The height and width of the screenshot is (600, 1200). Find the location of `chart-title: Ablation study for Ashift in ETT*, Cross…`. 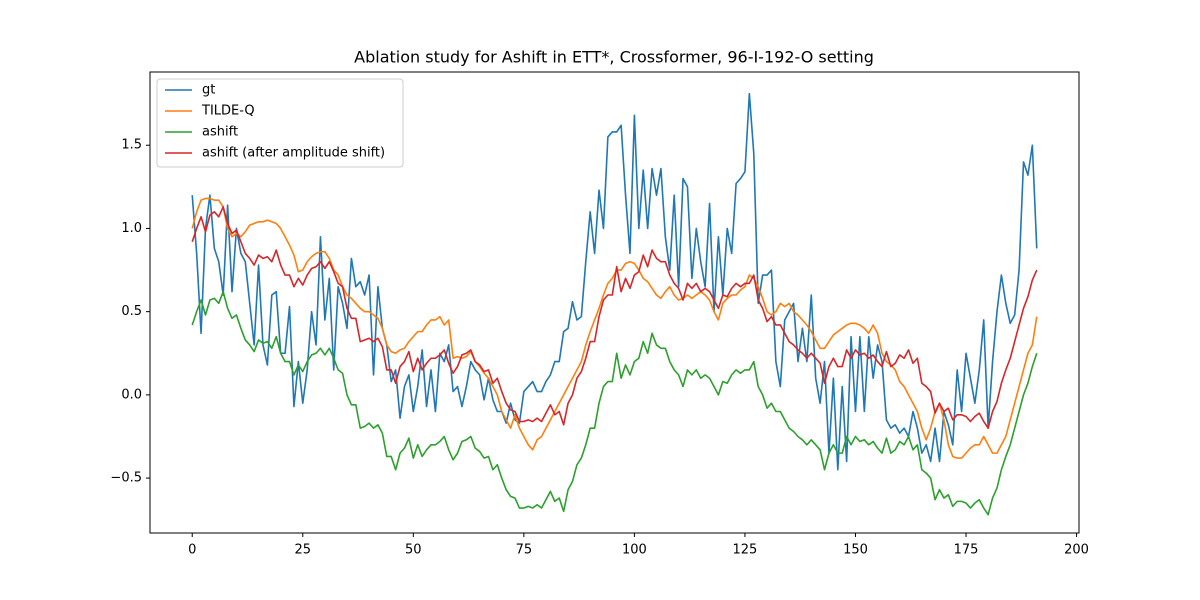

chart-title: Ablation study for Ashift in ETT*, Cross… is located at coordinates (614, 57).